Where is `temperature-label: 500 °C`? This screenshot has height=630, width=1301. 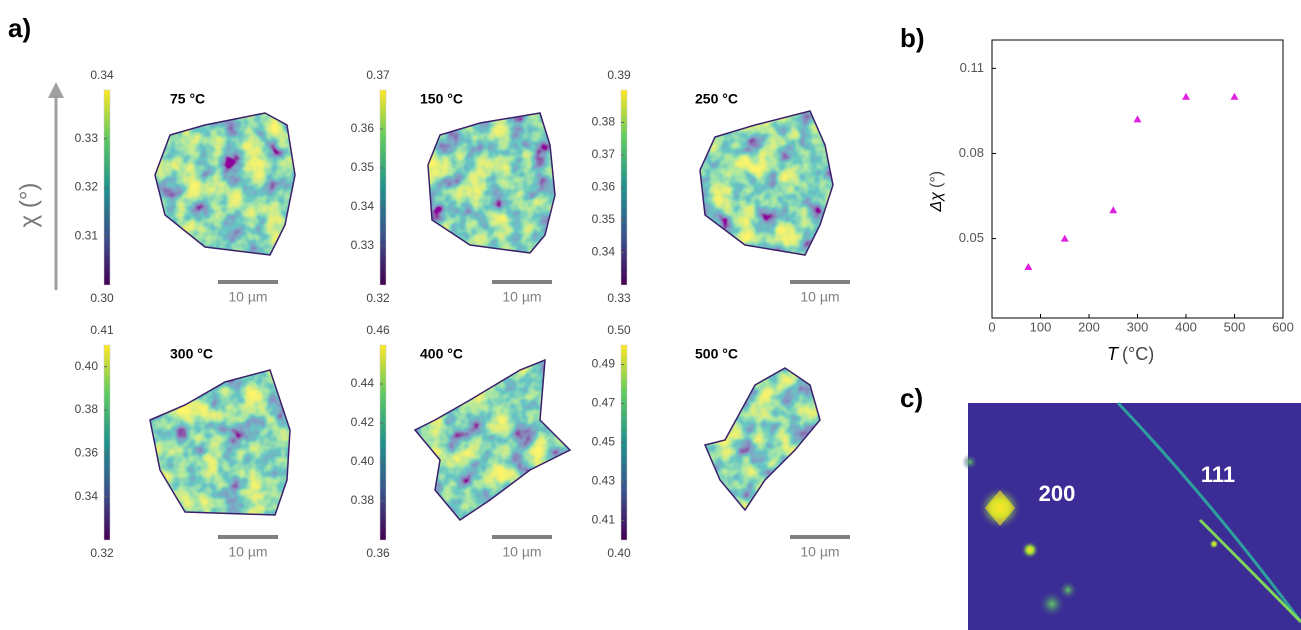 temperature-label: 500 °C is located at coordinates (716, 354).